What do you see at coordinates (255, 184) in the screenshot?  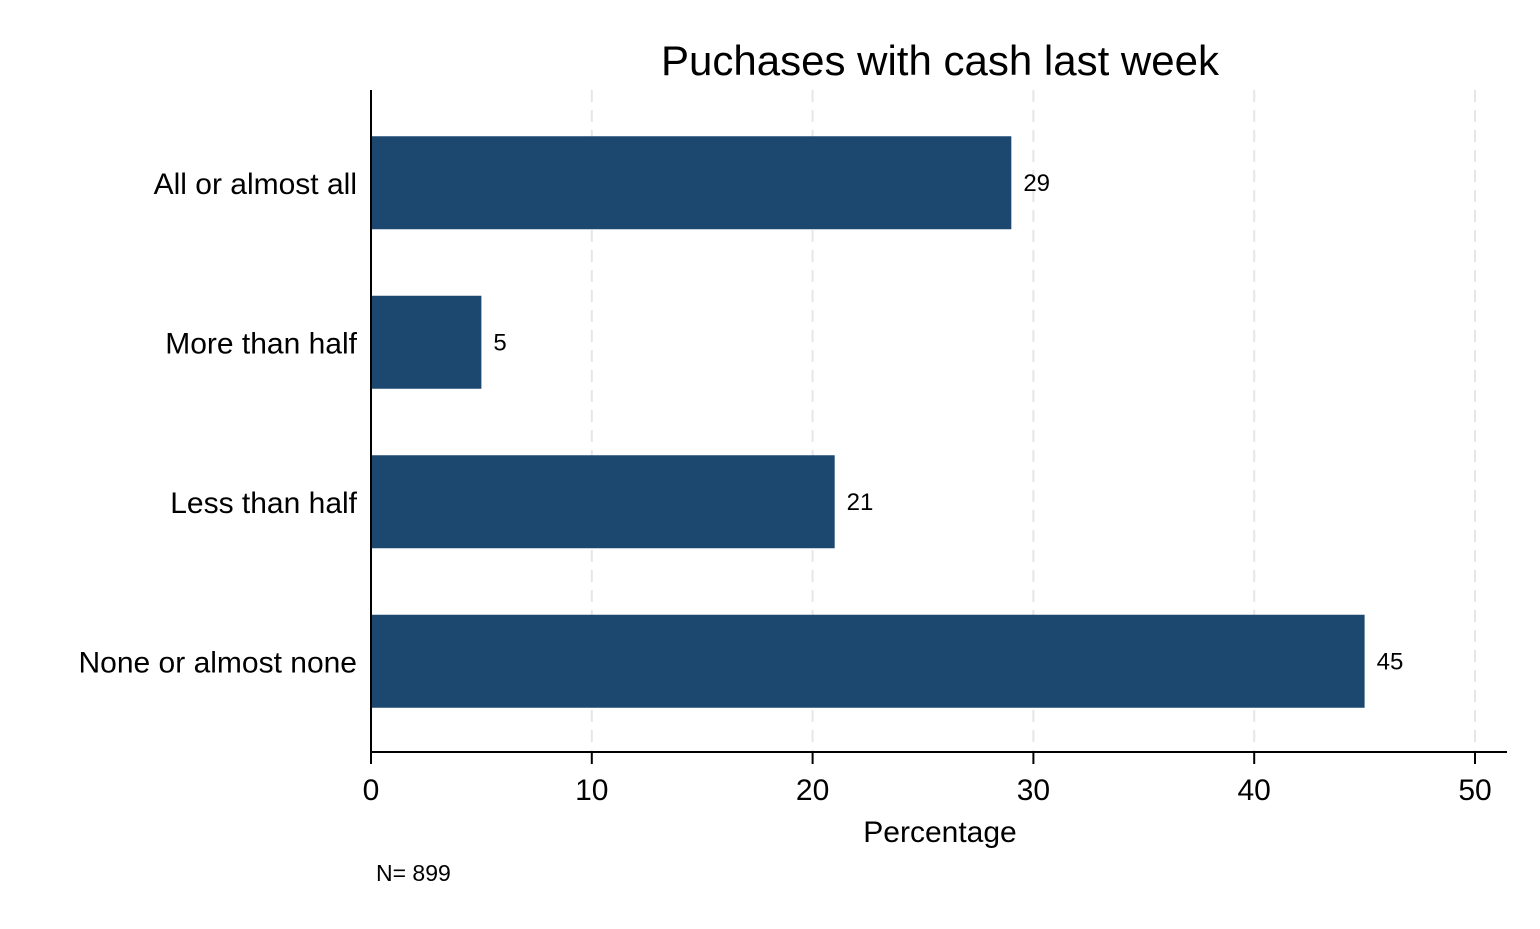 I see `y-category-label: All or almost all` at bounding box center [255, 184].